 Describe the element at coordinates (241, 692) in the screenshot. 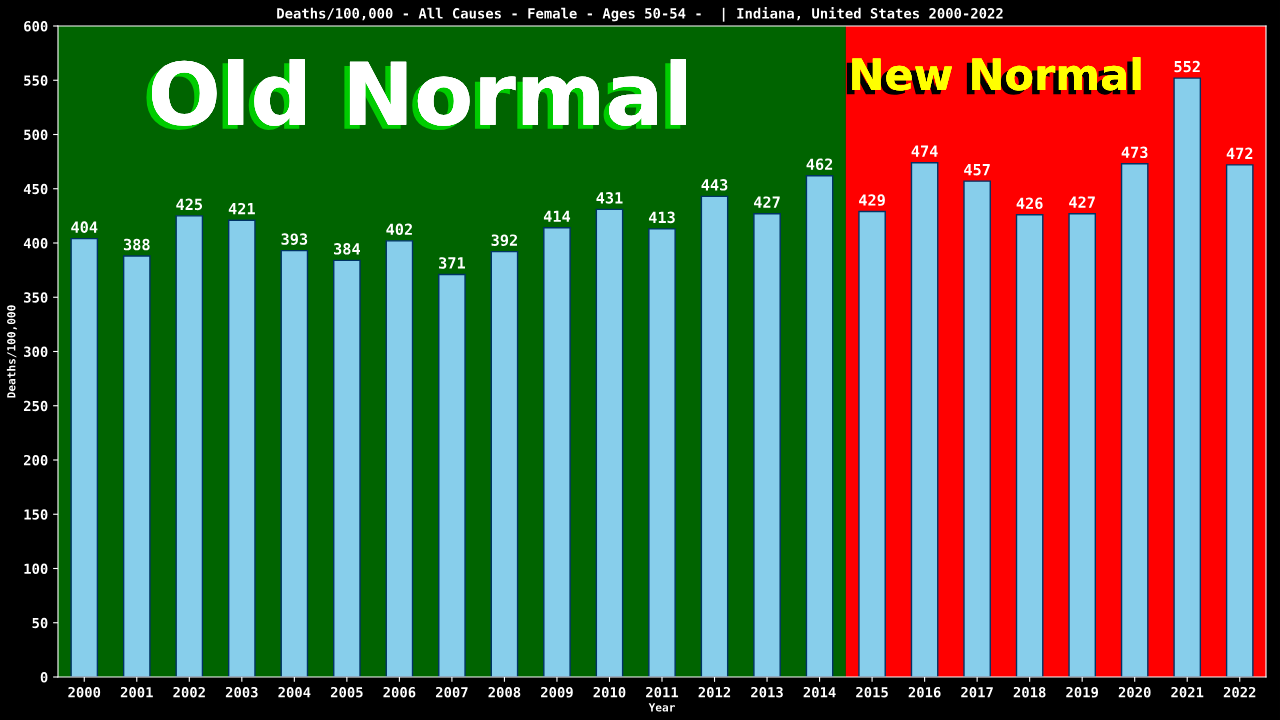

I see `x-tick-label: 2003` at that location.